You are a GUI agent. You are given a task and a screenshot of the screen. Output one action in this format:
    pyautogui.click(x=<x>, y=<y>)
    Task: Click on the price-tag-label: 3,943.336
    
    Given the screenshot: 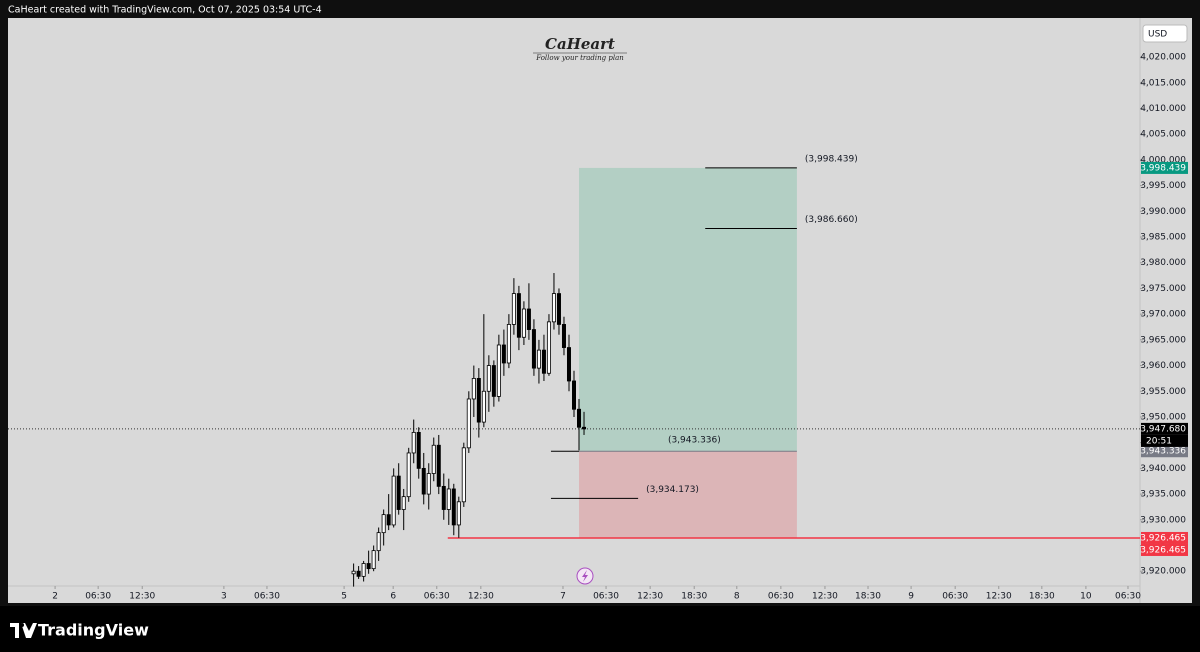 What is the action you would take?
    pyautogui.click(x=1163, y=452)
    